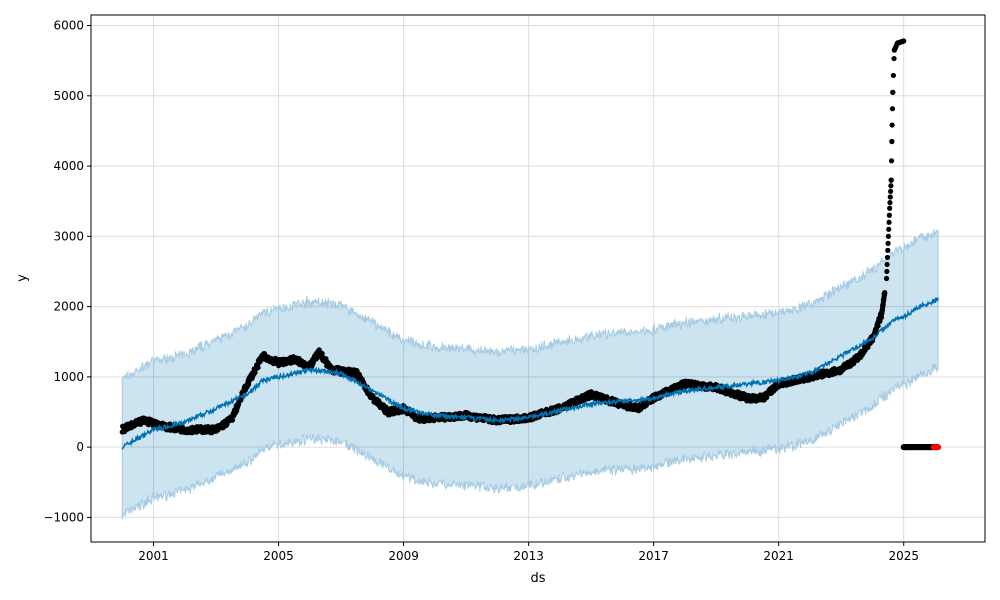  I want to click on x-tick-label: 2001, so click(153, 556).